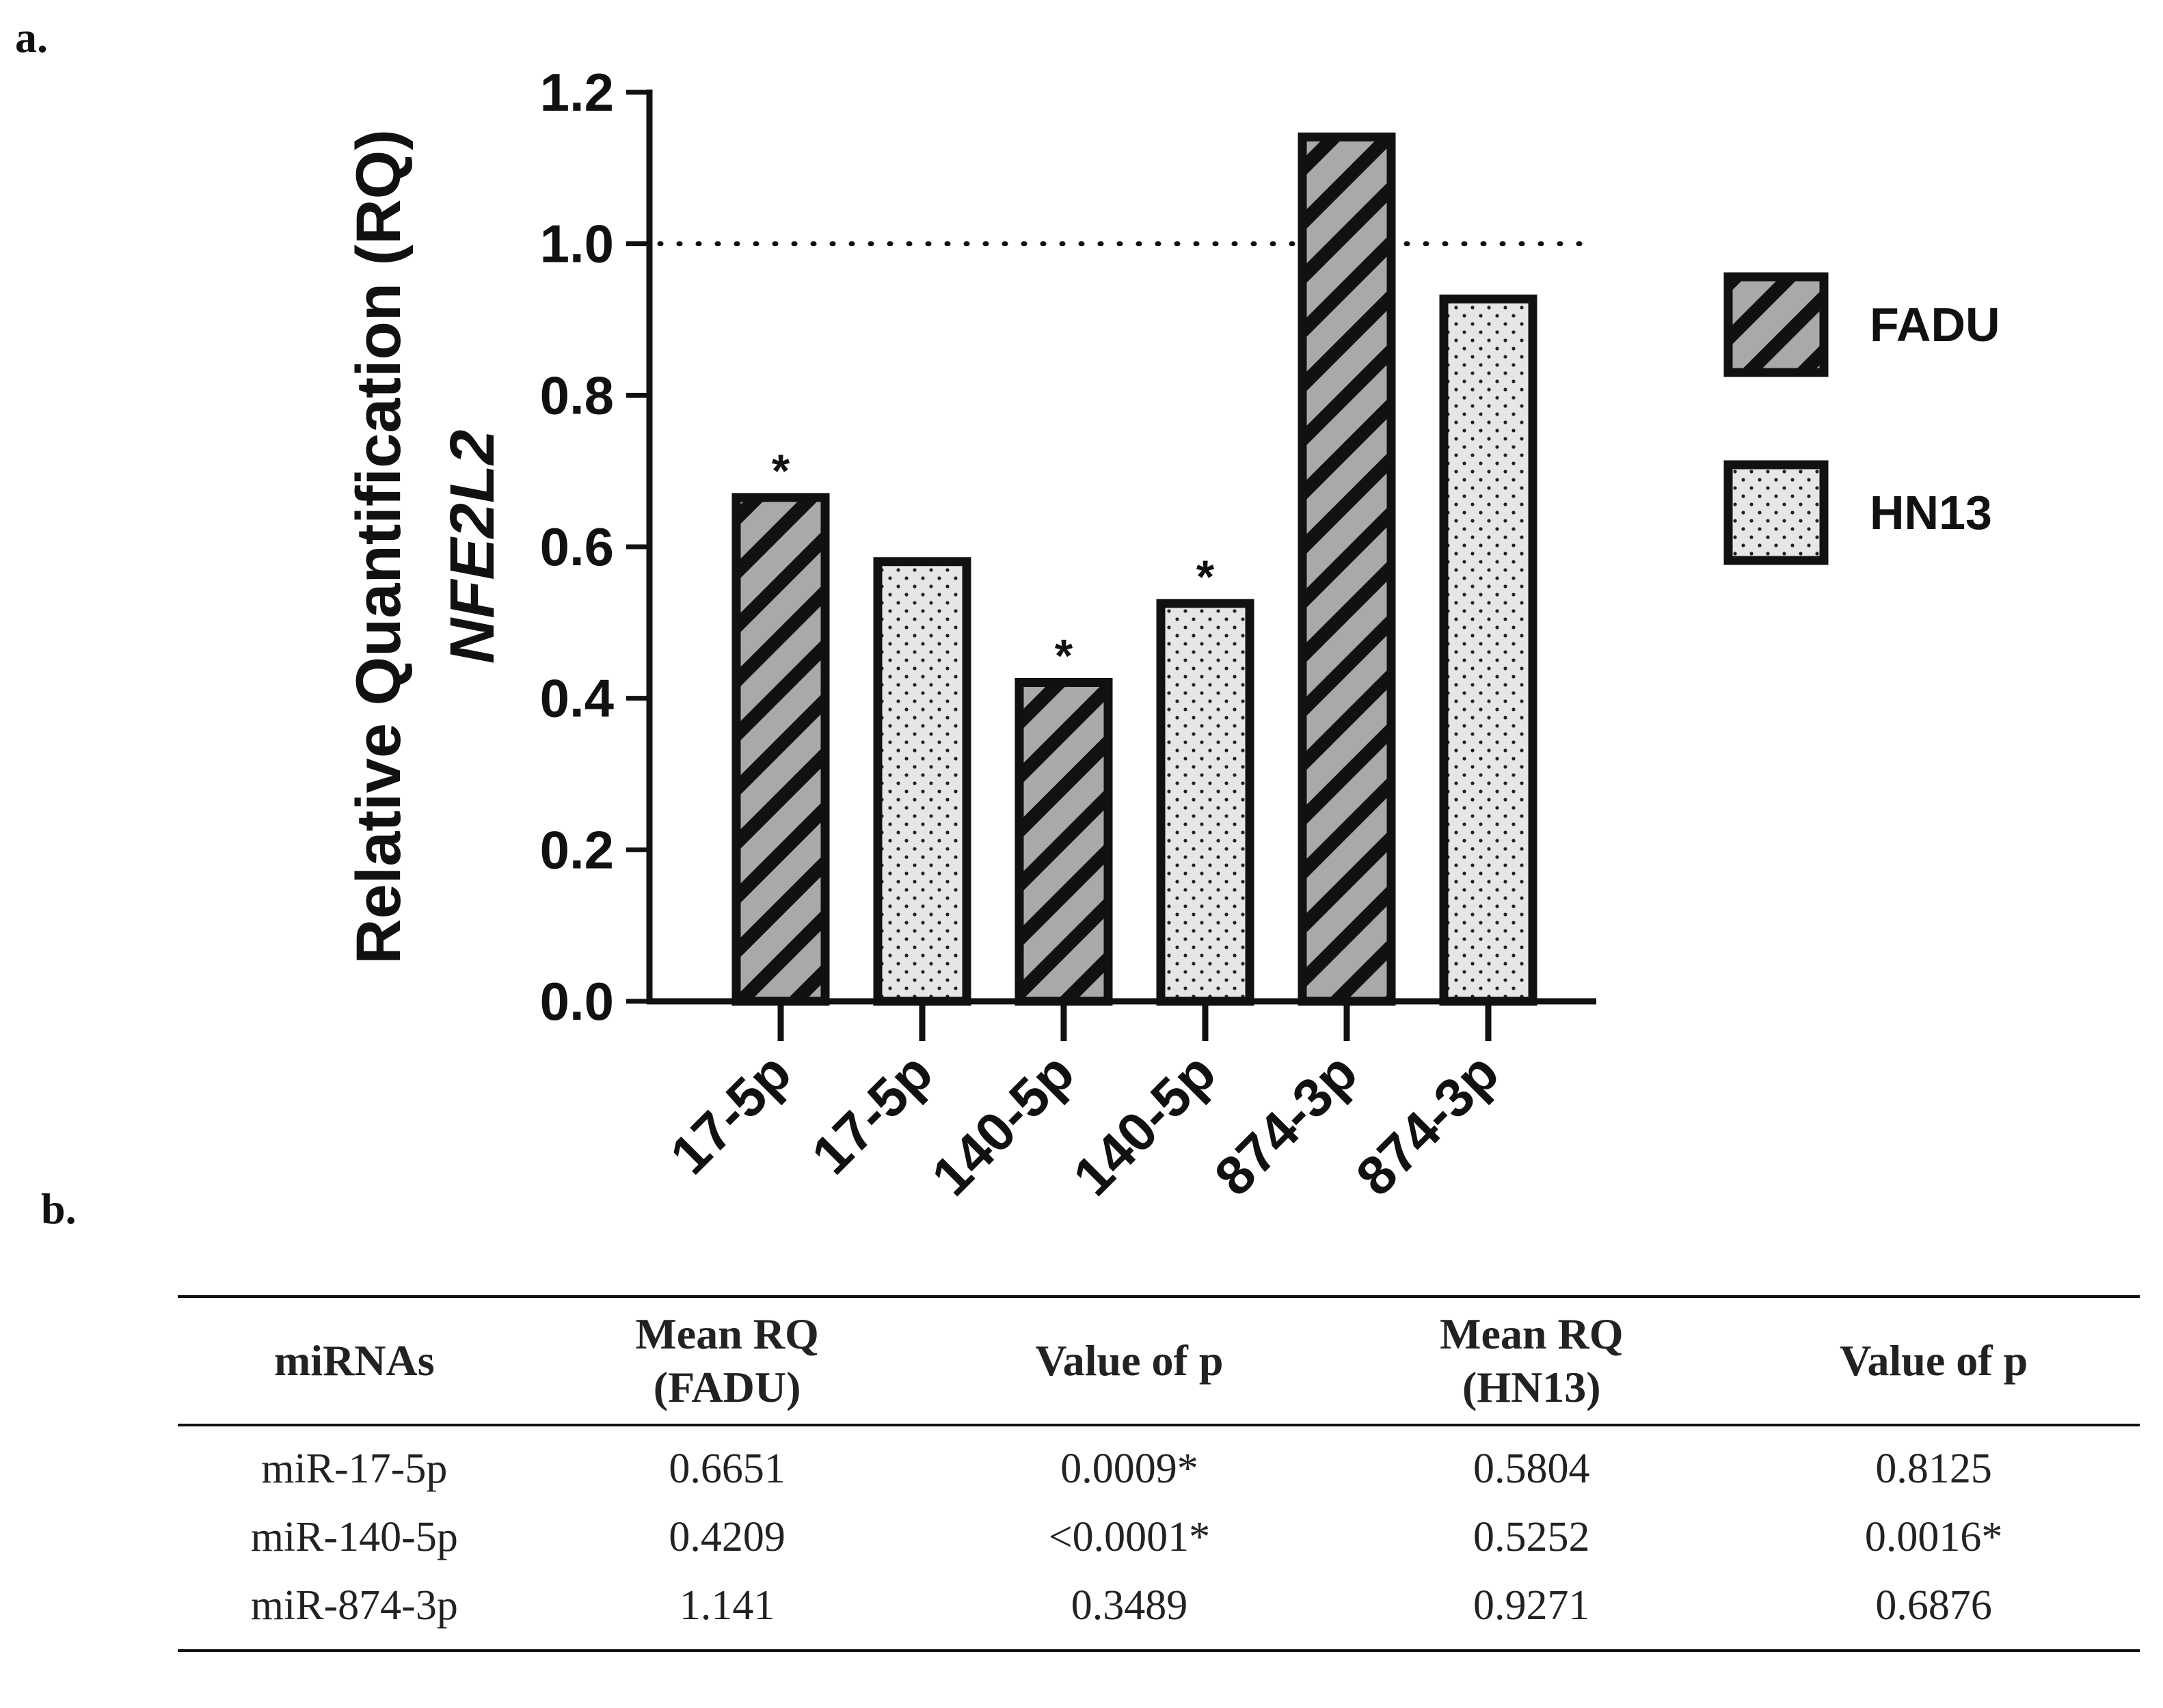  What do you see at coordinates (1129, 1605) in the screenshot?
I see `table-cell: 0.3489` at bounding box center [1129, 1605].